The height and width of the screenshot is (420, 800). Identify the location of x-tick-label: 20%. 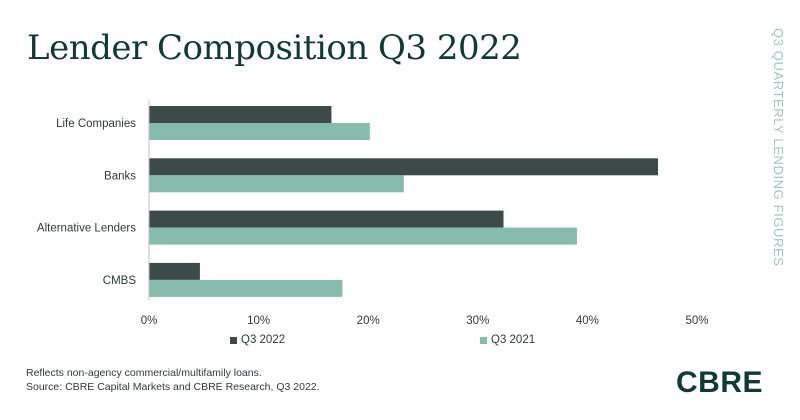
(368, 321).